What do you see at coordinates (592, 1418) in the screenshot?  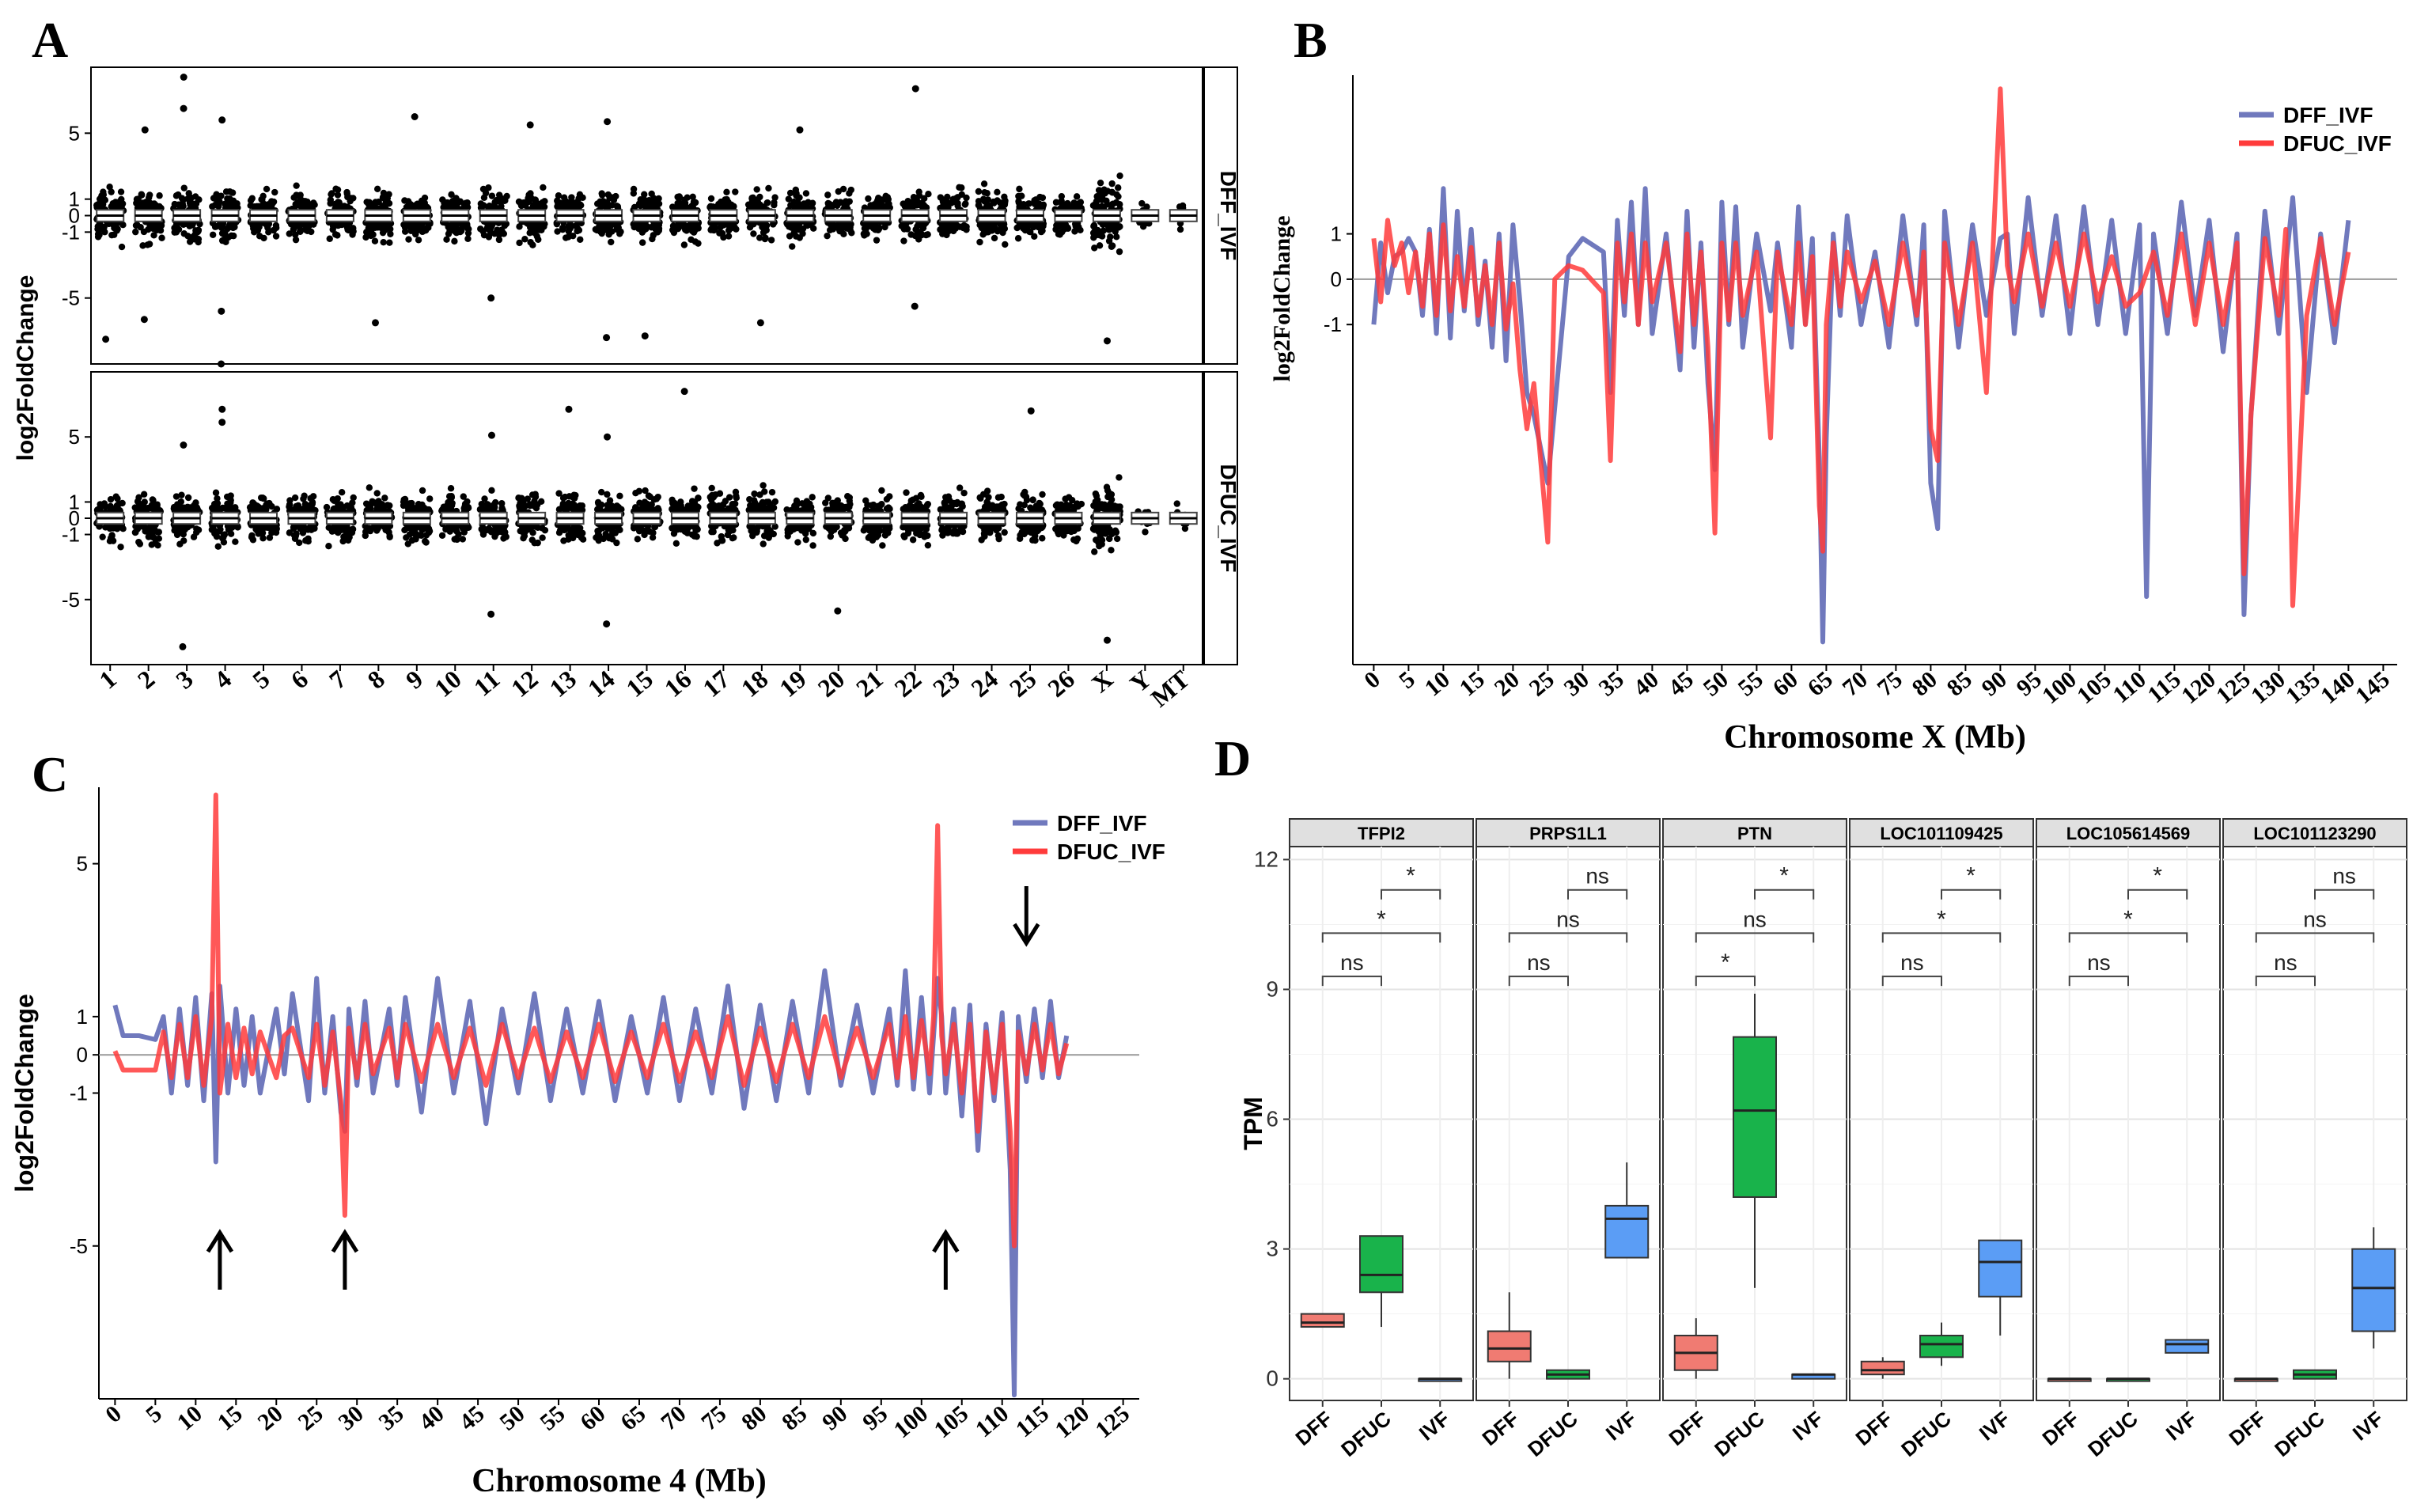 I see `x-tick-label: 60` at bounding box center [592, 1418].